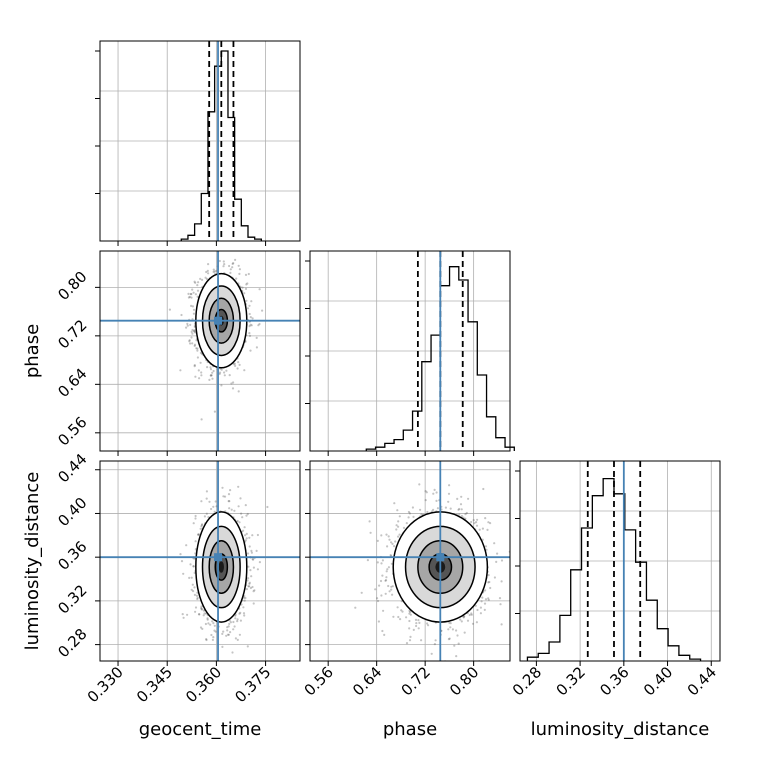  What do you see at coordinates (410, 729) in the screenshot?
I see `xlabel-phase: phase` at bounding box center [410, 729].